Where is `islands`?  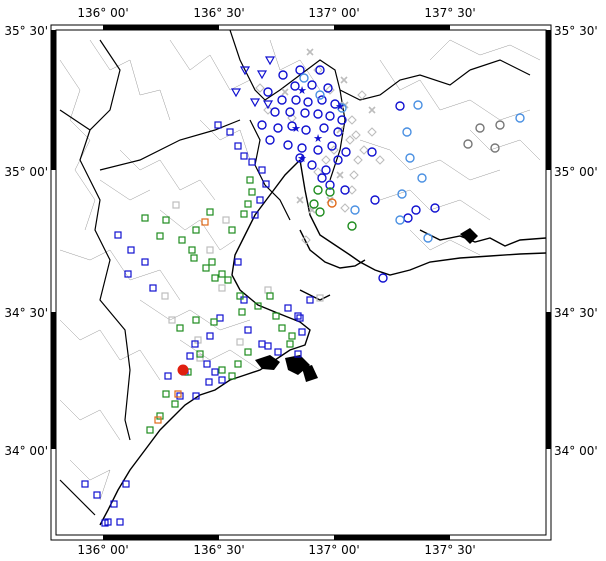 islands is located at coordinates (366, 305).